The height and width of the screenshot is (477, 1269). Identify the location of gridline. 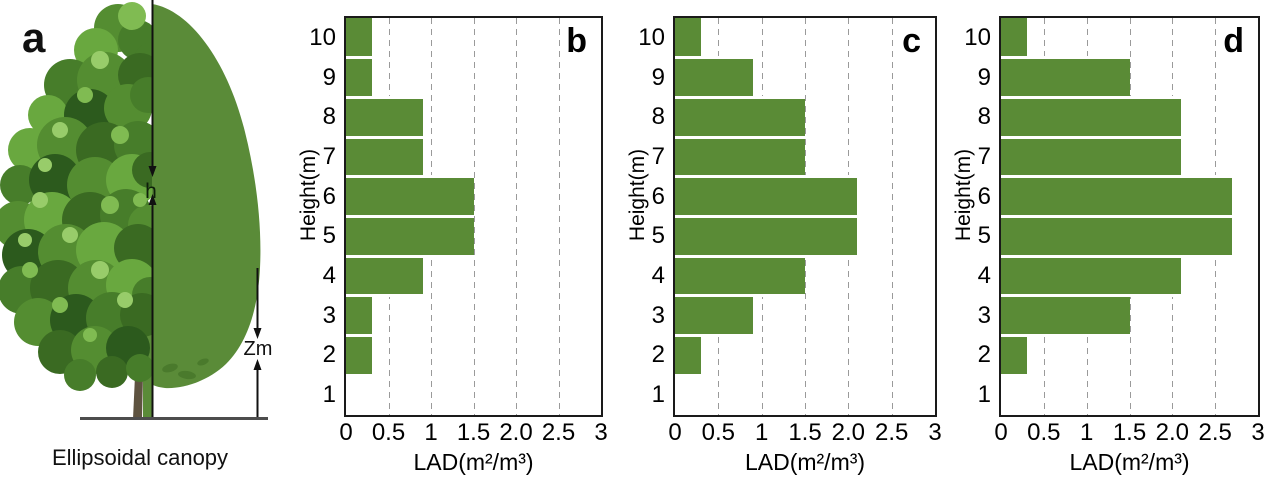
(474, 216).